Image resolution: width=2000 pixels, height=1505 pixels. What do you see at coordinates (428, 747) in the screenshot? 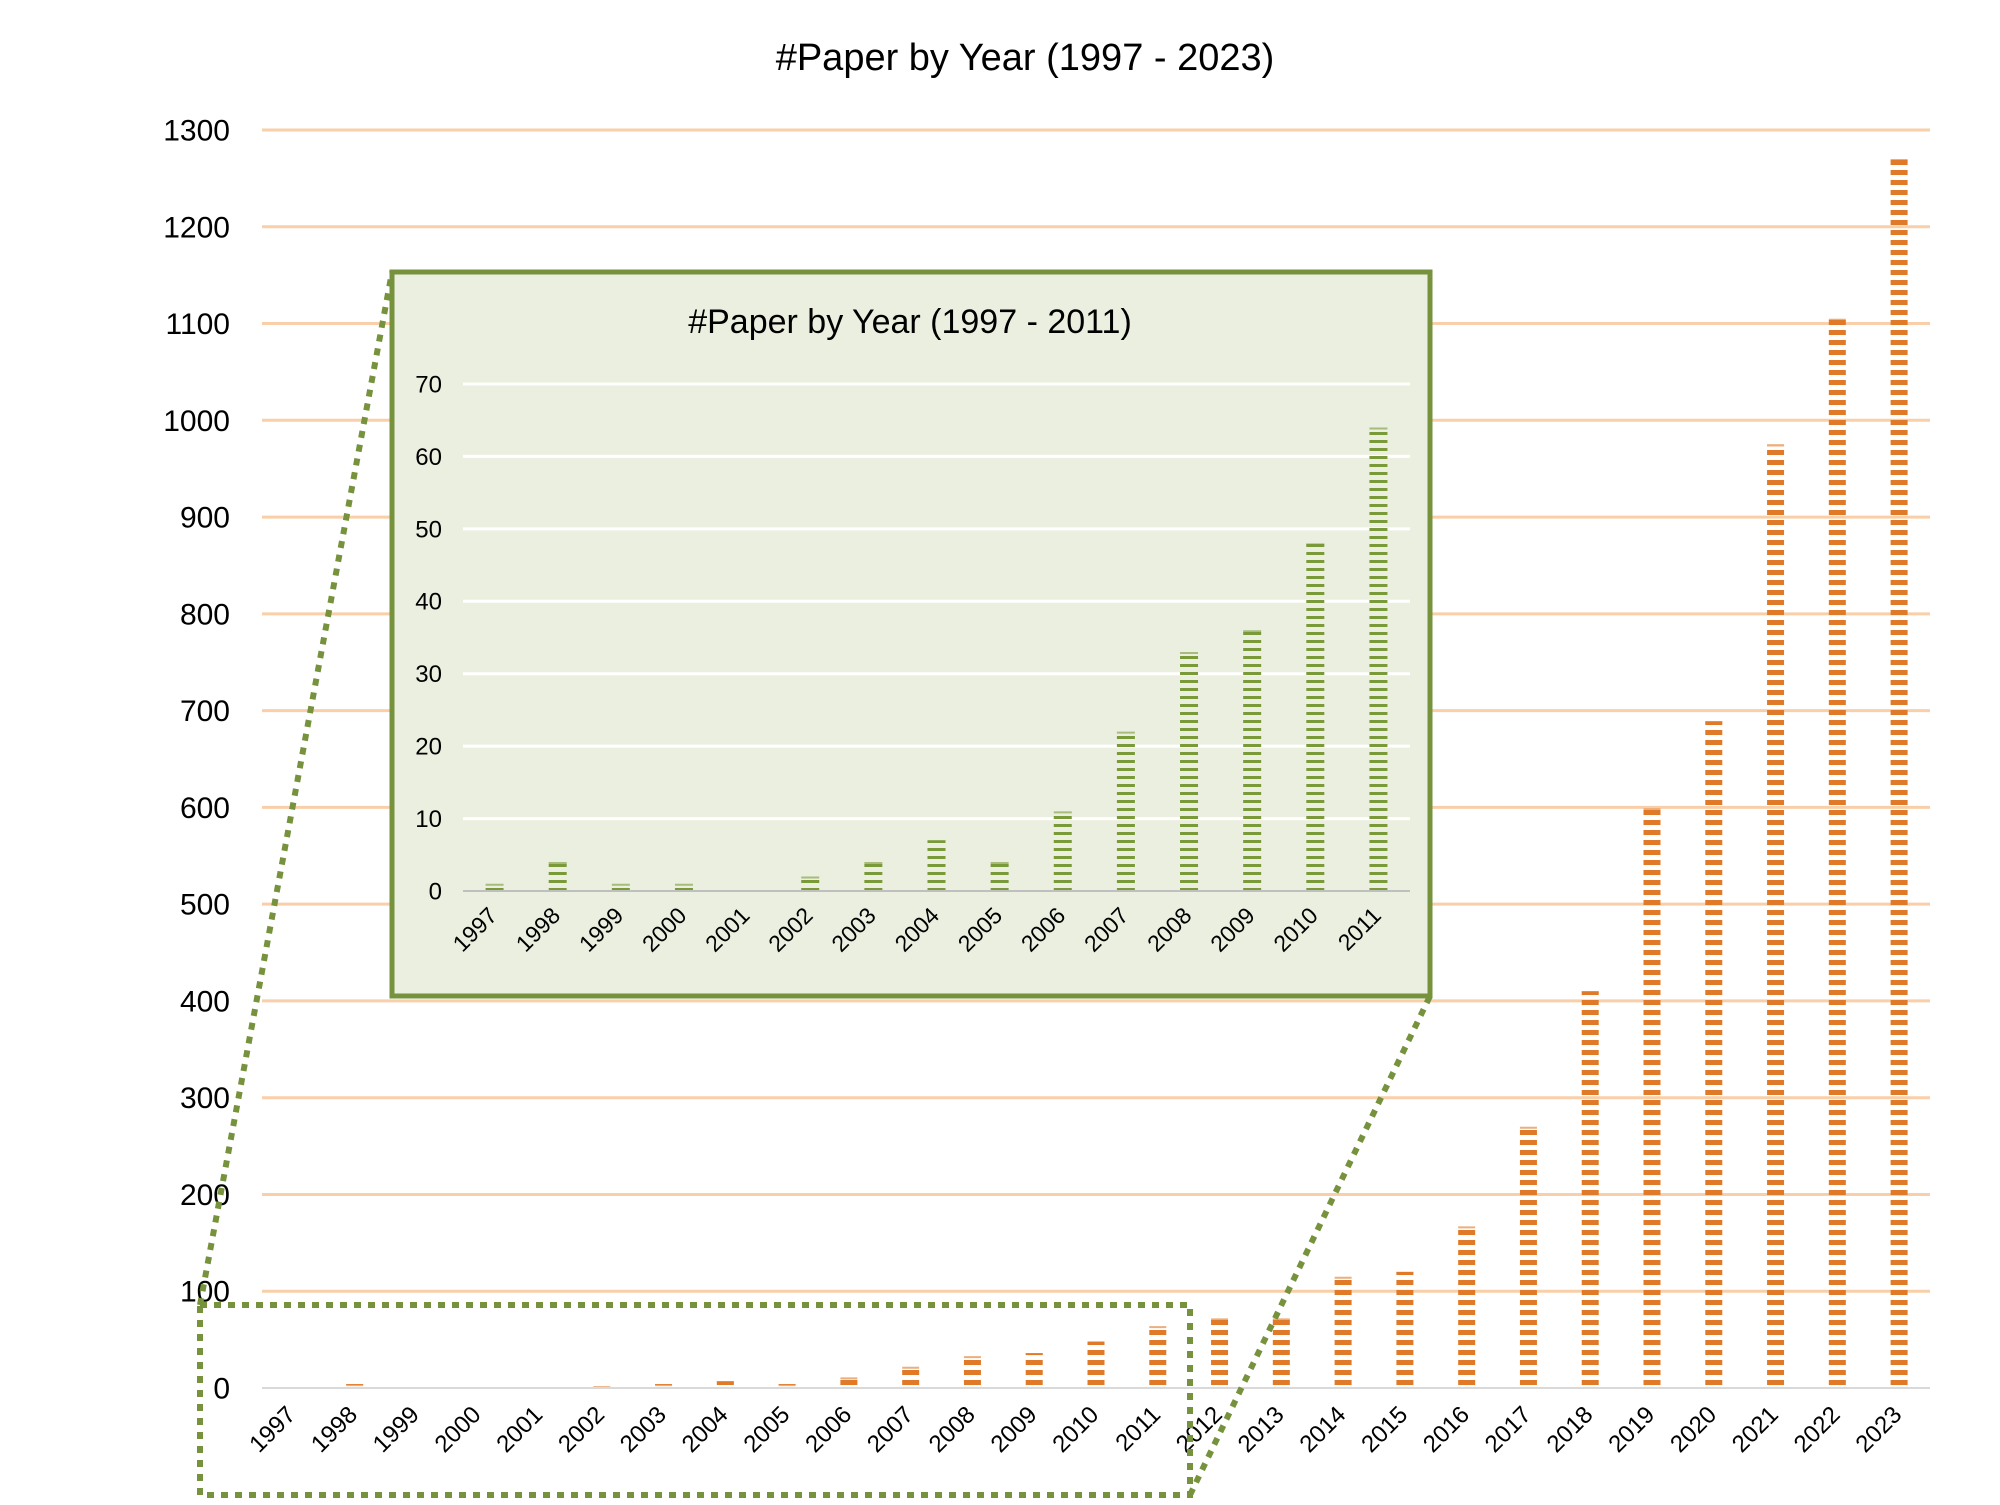
I see `y-tick-label: 20` at bounding box center [428, 747].